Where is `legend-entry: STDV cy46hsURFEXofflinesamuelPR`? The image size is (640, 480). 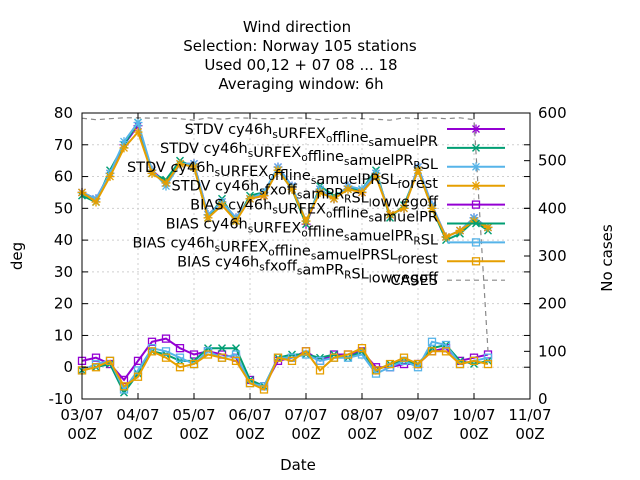 legend-entry: STDV cy46hsURFEXofflinesamuelPR is located at coordinates (345, 136).